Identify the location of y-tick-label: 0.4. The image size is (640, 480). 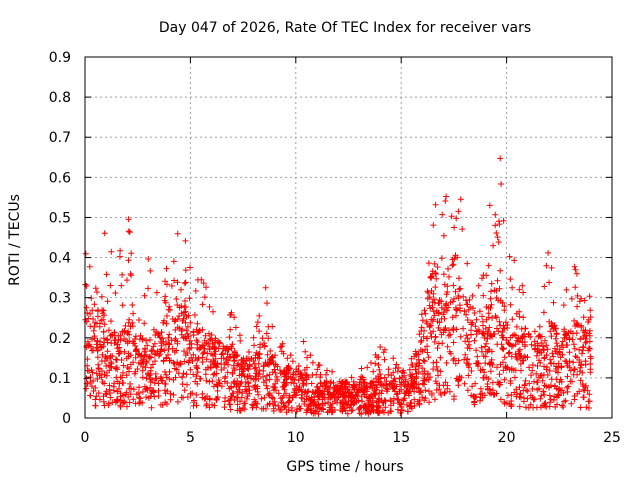
(60, 259).